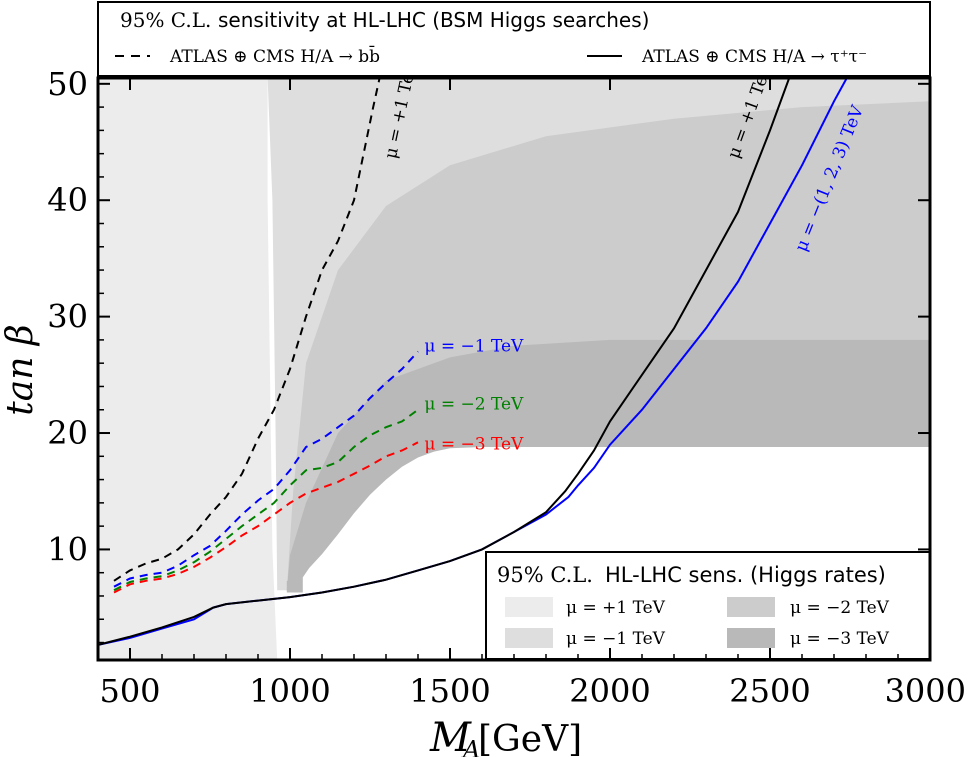 The height and width of the screenshot is (757, 969). I want to click on bottom-legend-title: HL-LHC sens. (Higgs rates), so click(745, 575).